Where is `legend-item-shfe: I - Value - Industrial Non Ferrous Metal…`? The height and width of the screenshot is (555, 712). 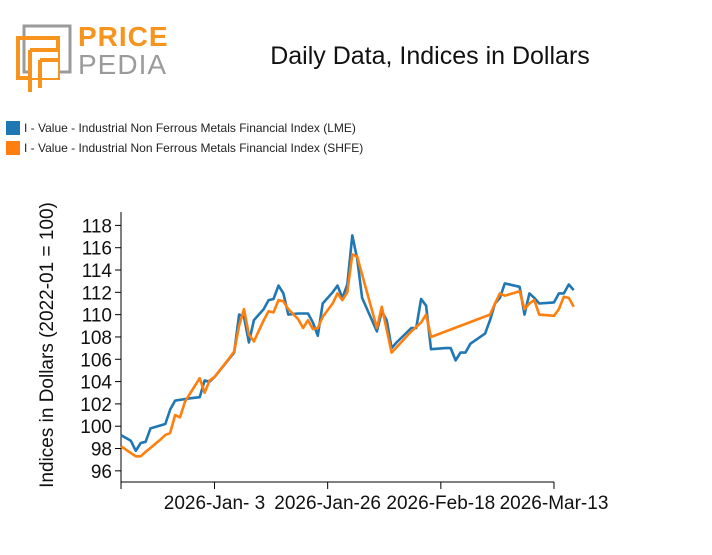 legend-item-shfe: I - Value - Industrial Non Ferrous Metal… is located at coordinates (184, 148).